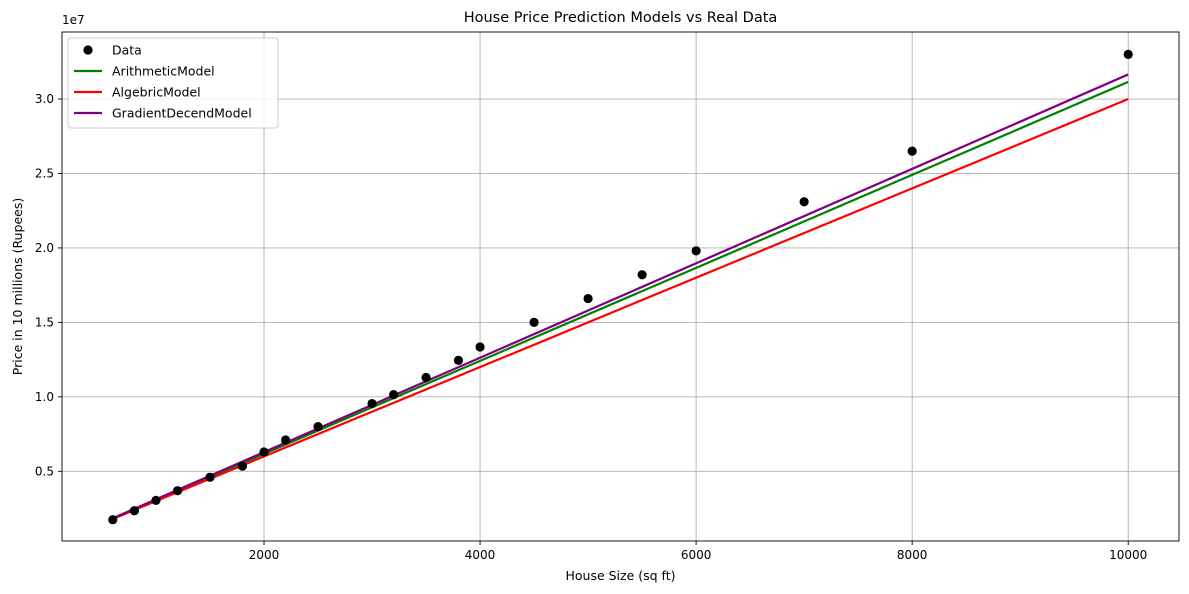 The image size is (1189, 594). I want to click on x-tick-label: 8000, so click(912, 555).